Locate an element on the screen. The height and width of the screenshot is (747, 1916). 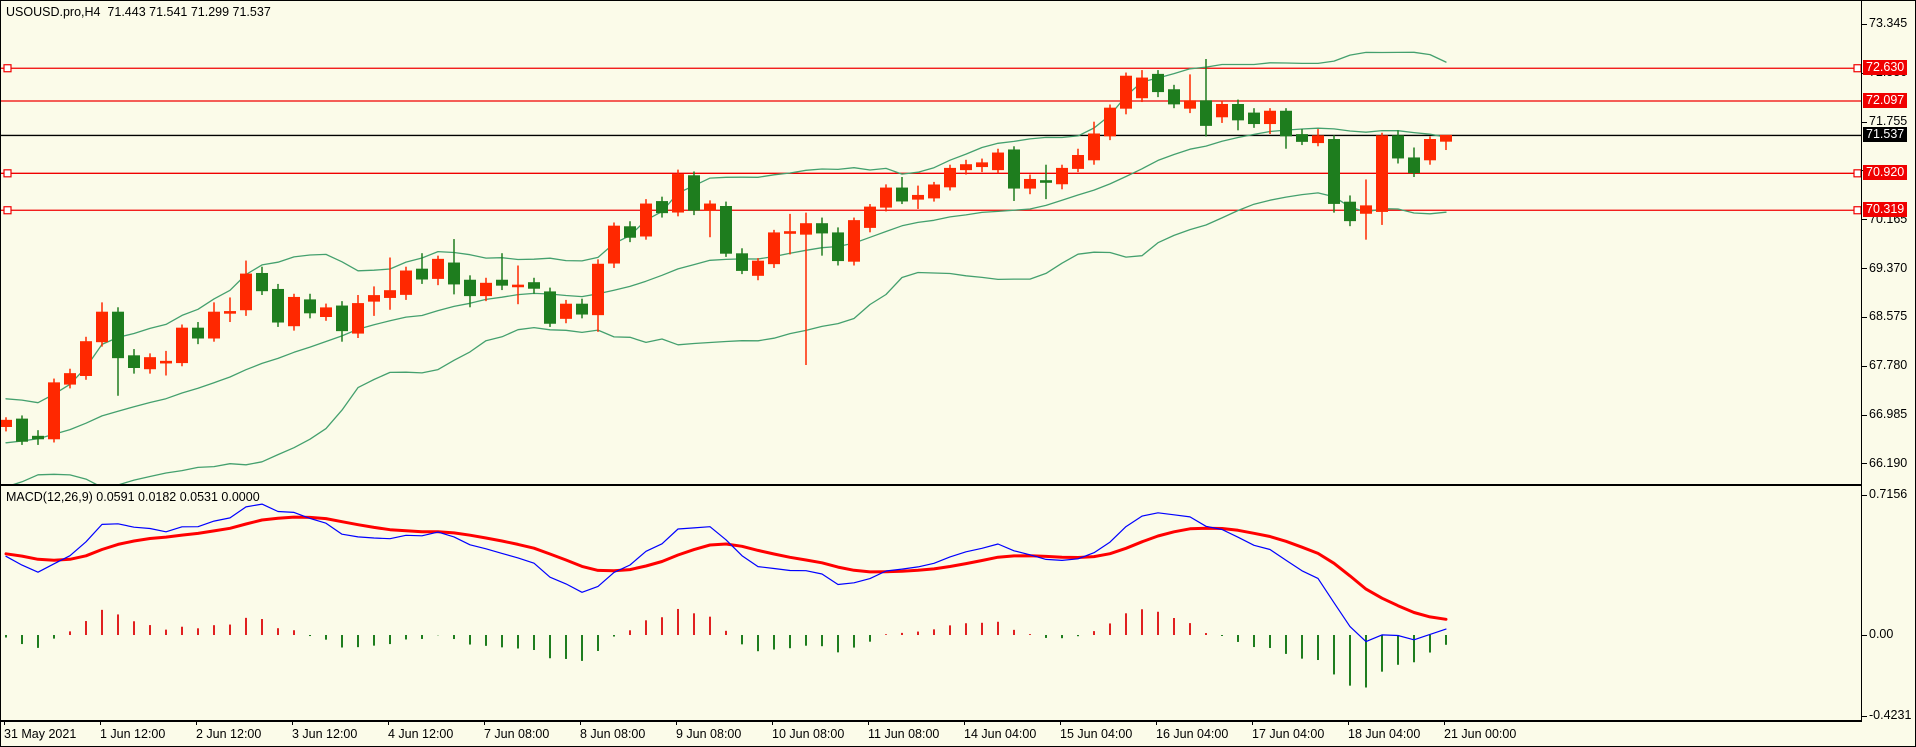
time-axis-label: 3 Jun 12:00 is located at coordinates (325, 734).